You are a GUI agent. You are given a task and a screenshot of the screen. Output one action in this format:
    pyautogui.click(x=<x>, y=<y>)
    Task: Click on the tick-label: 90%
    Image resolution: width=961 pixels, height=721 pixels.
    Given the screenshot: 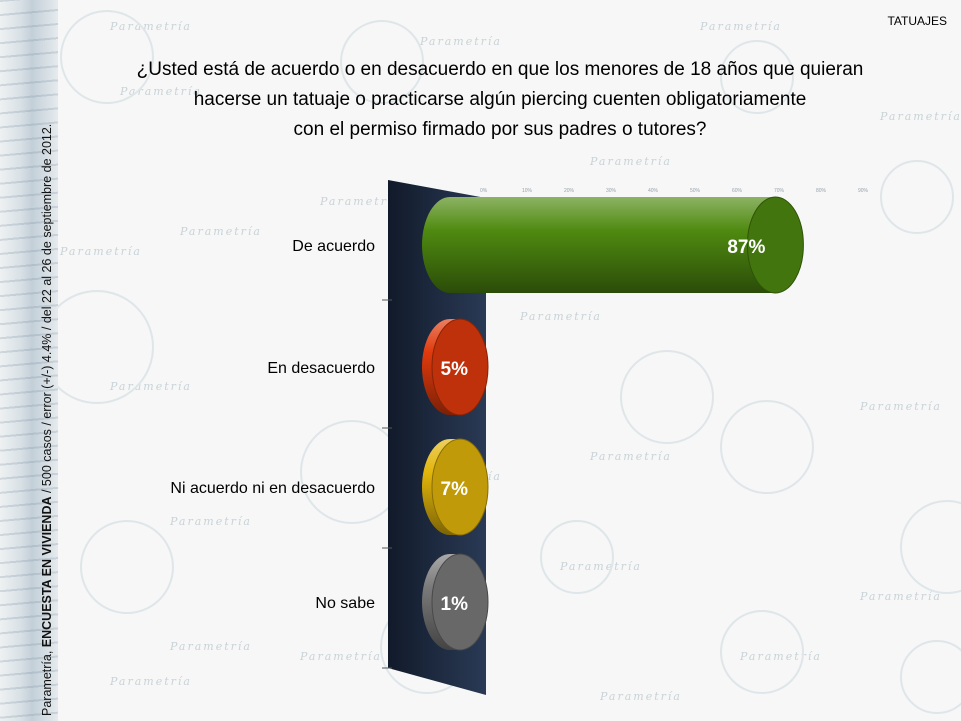 What is the action you would take?
    pyautogui.click(x=863, y=191)
    